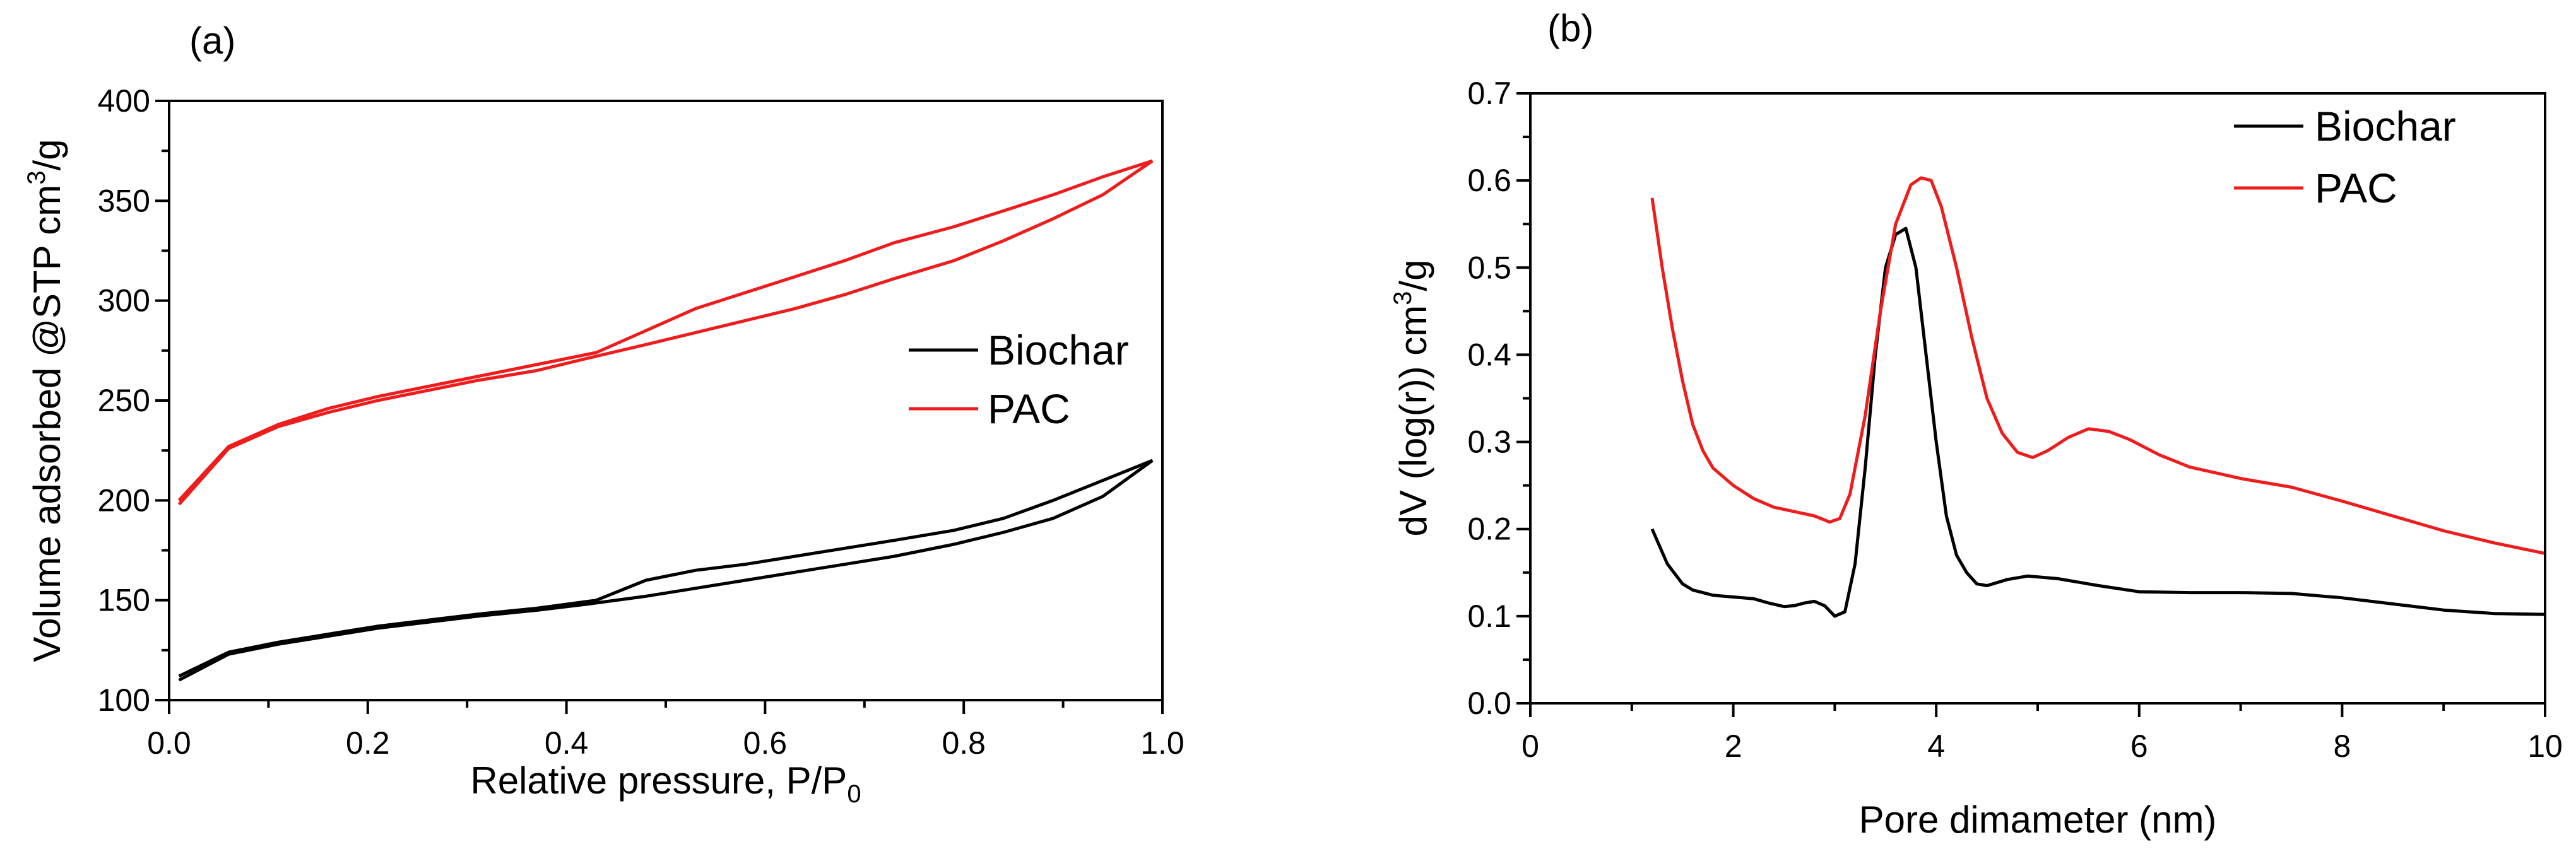 Image resolution: width=2576 pixels, height=866 pixels. Describe the element at coordinates (1162, 743) in the screenshot. I see `panel-a-x-tick-label: 1.0` at that location.